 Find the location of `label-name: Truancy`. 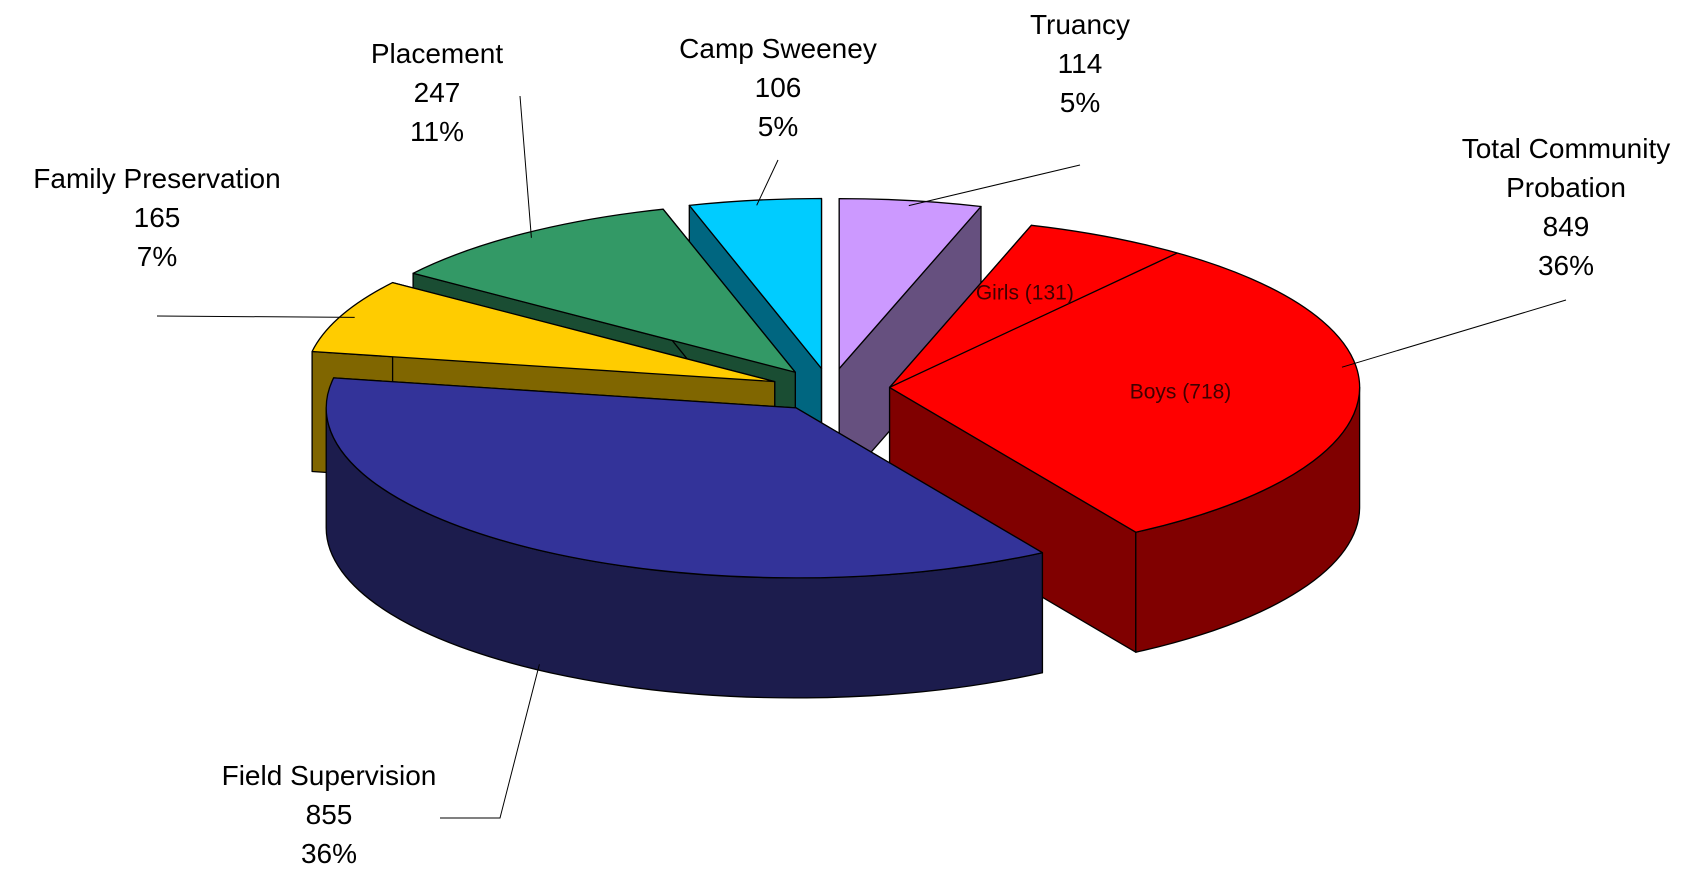

label-name: Truancy is located at coordinates (1080, 24).